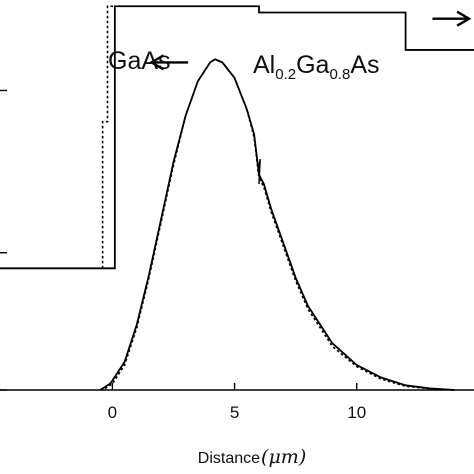 This screenshot has width=474, height=474. I want to click on annotation-algaas-part: Ga, so click(312, 65).